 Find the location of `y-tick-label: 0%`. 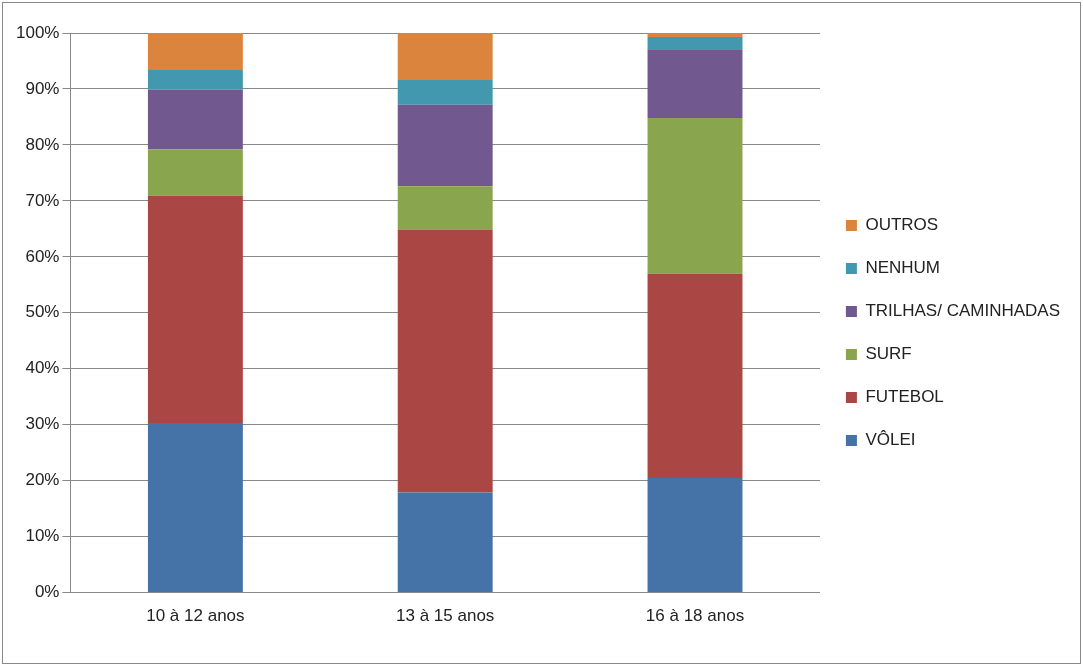

y-tick-label: 0% is located at coordinates (47, 592).